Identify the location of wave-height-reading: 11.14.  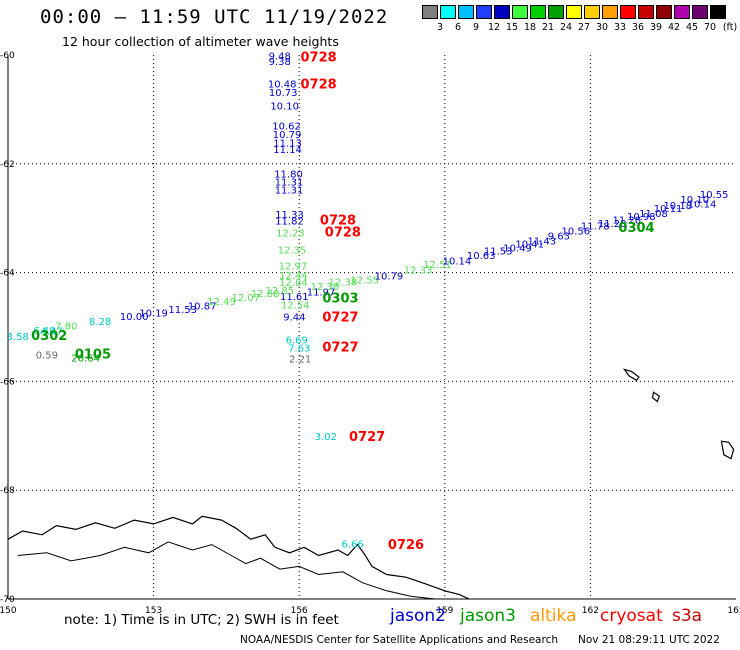
(287, 150).